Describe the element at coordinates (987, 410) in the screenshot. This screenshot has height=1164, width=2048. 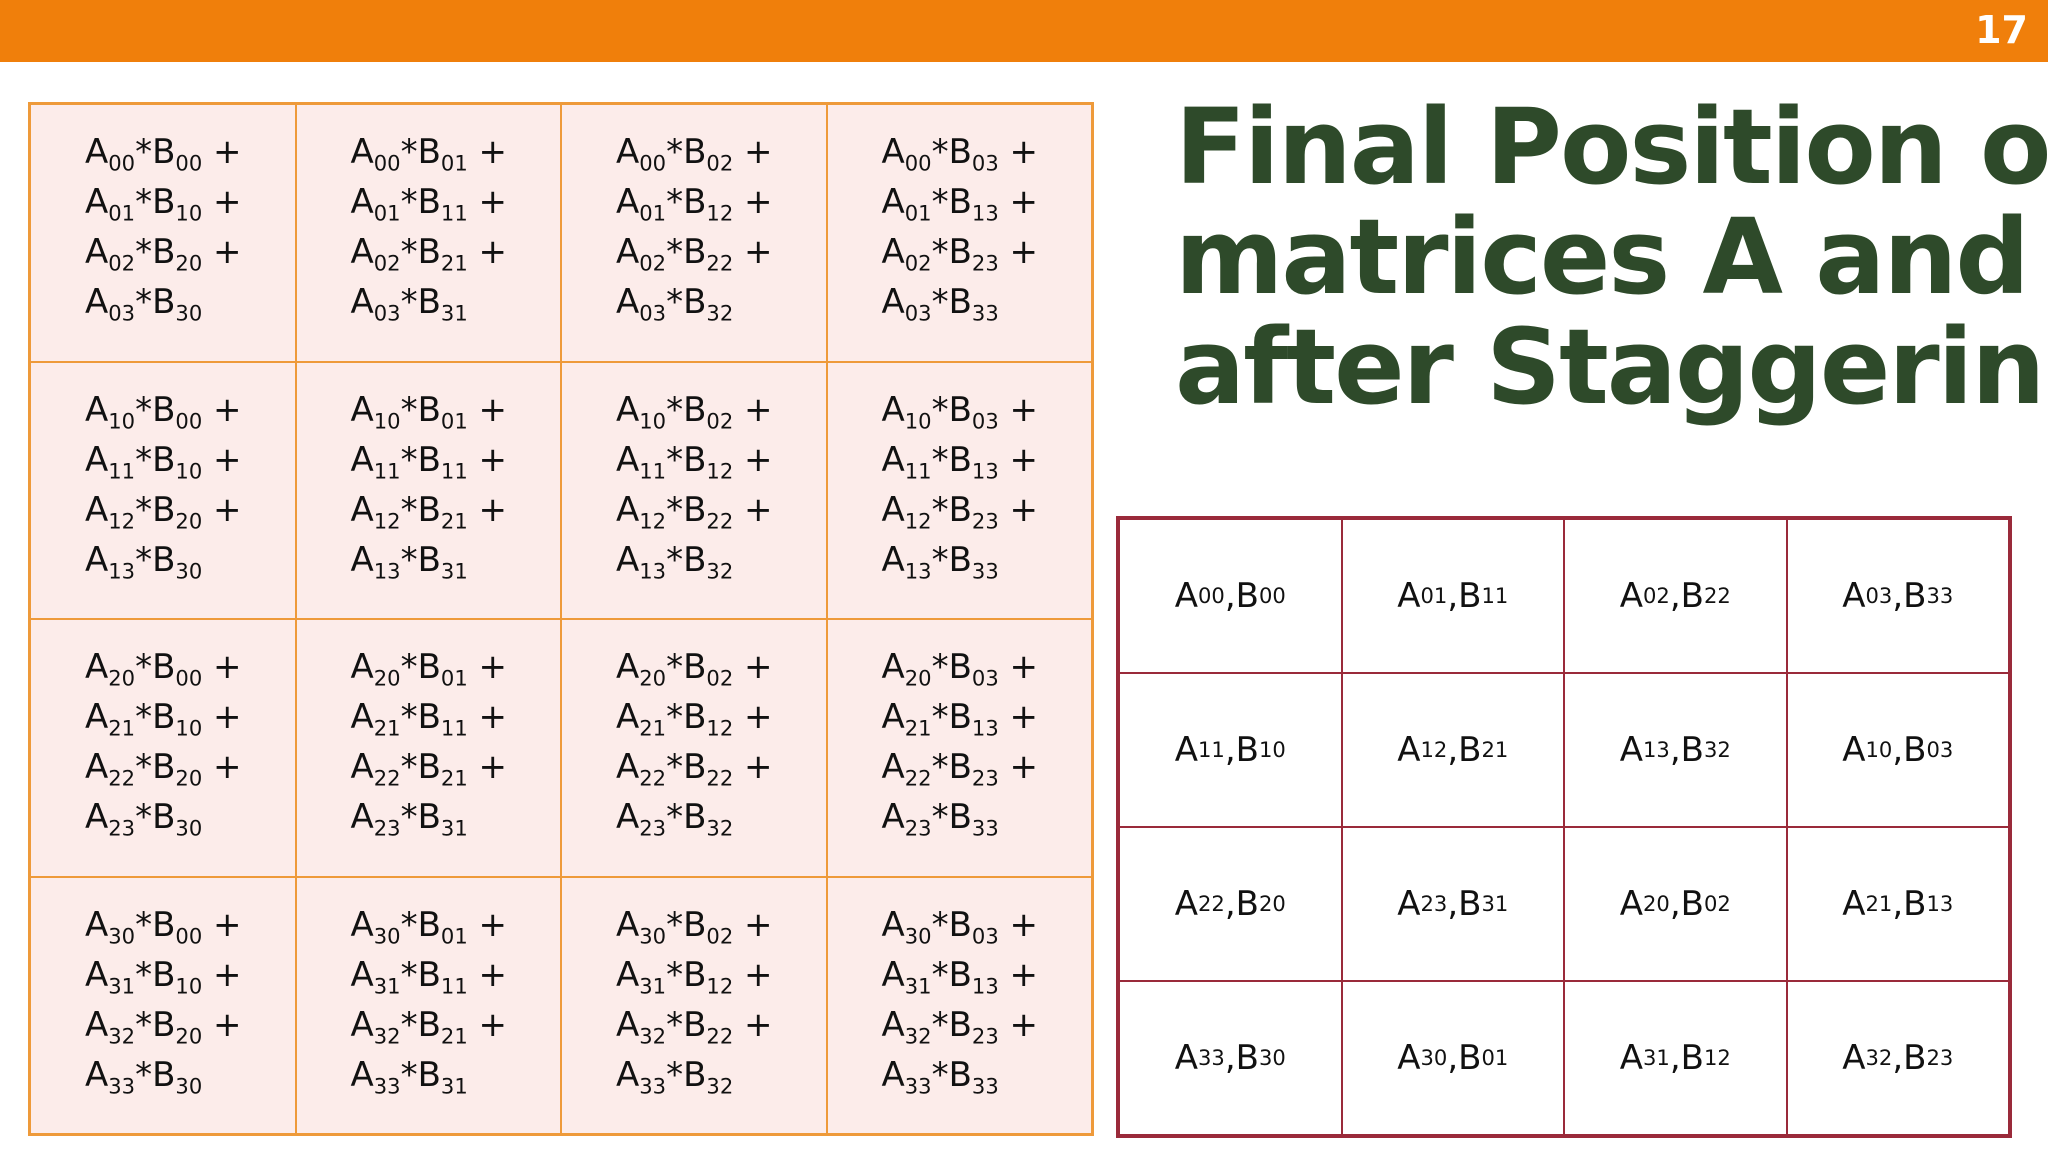
I see `product-term: A10*B03 +` at that location.